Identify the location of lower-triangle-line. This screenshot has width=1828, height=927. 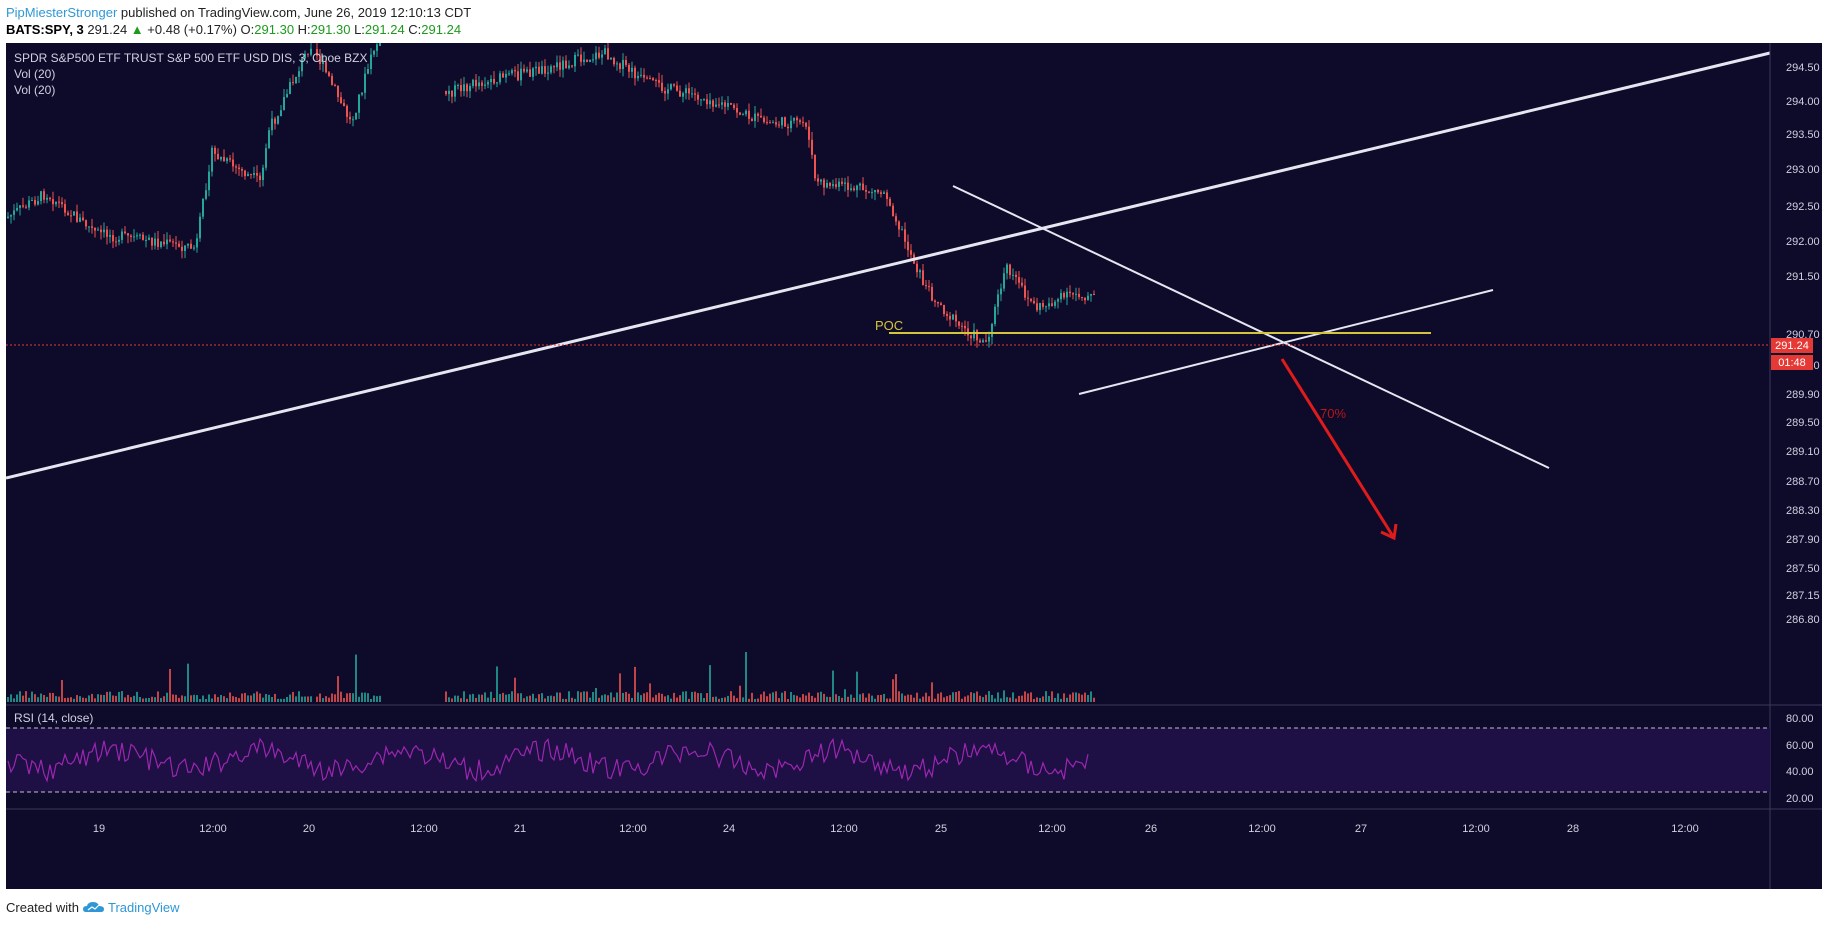
(1286, 342).